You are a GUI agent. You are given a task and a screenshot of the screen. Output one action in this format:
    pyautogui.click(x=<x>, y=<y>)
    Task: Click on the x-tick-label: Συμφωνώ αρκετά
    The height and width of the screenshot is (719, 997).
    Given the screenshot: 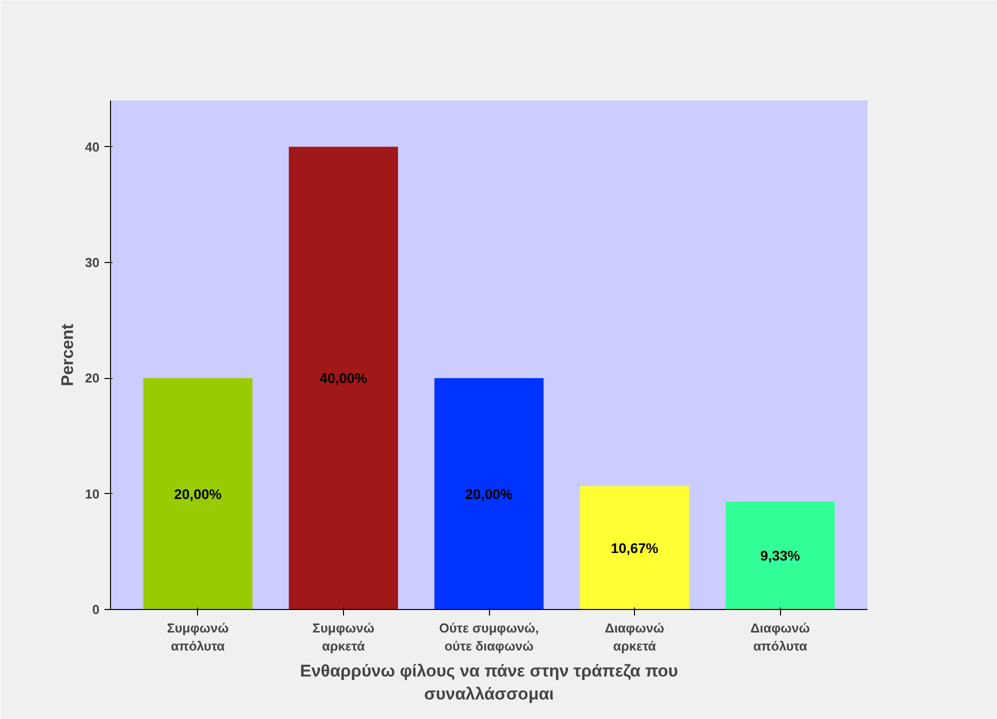 What is the action you would take?
    pyautogui.click(x=343, y=637)
    